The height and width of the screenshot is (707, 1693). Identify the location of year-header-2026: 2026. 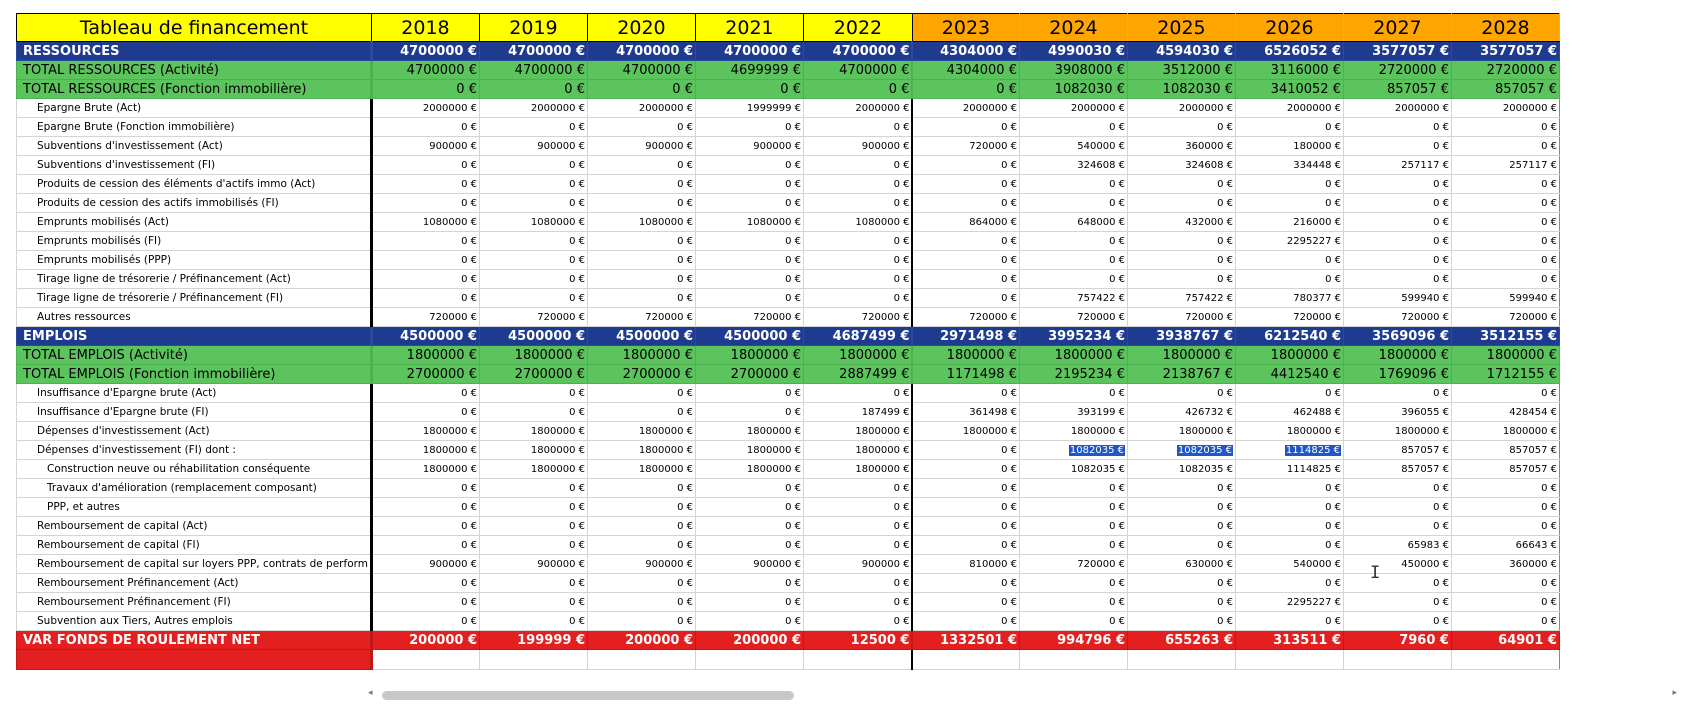
(1289, 27).